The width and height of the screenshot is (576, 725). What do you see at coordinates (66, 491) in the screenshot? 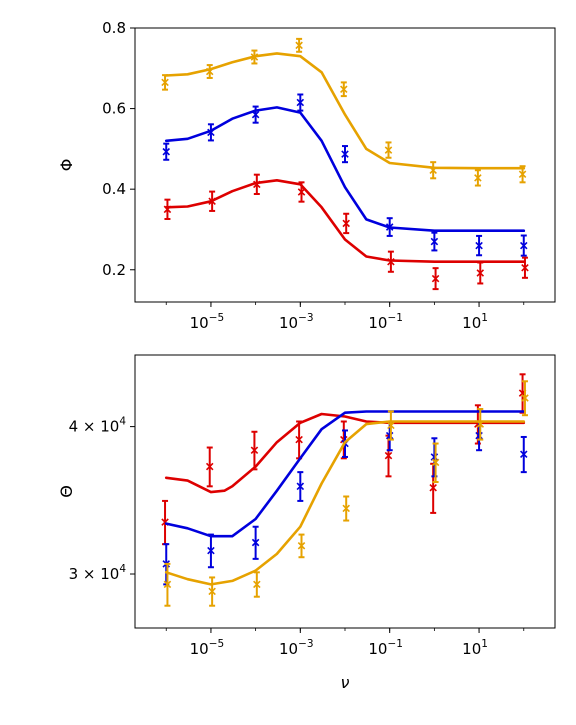
I see `y-axis-label: Θ` at bounding box center [66, 491].